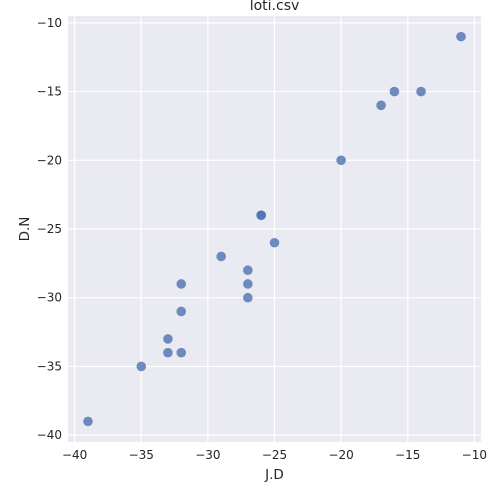 This screenshot has width=500, height=500. Describe the element at coordinates (407, 455) in the screenshot. I see `x-tick-label: −15` at that location.